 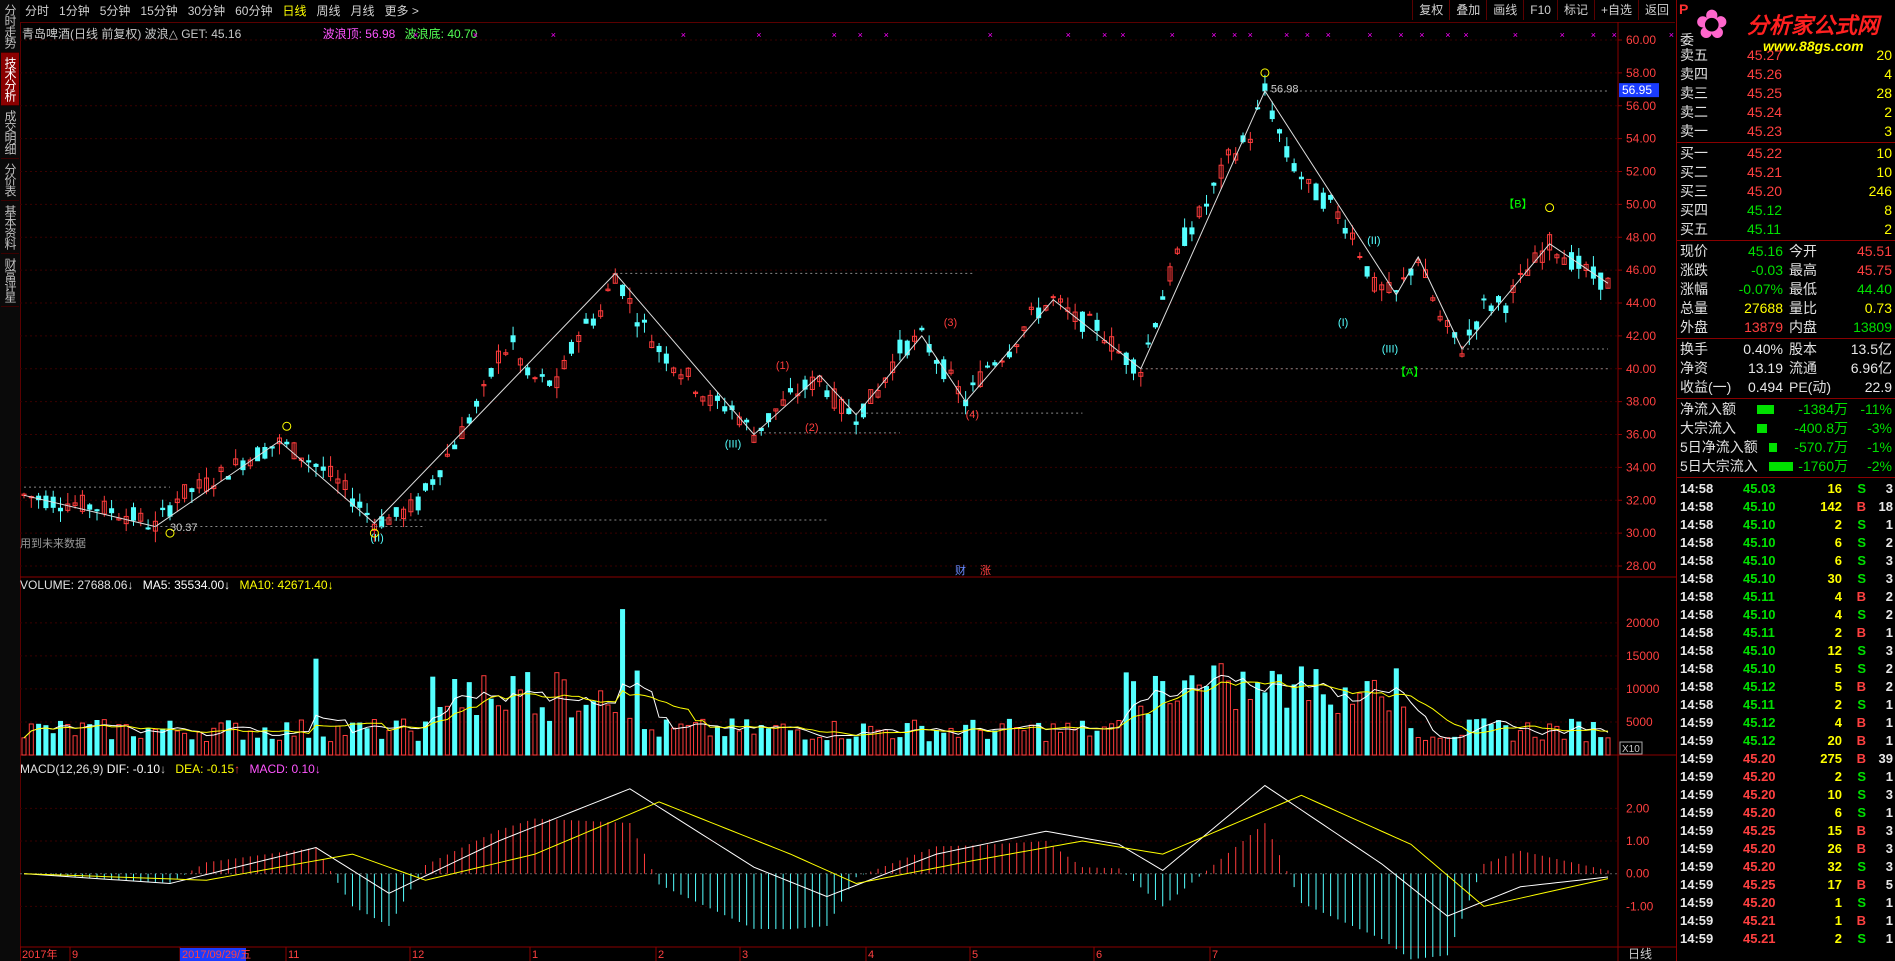 I want to click on tick-count: 1, so click(x=1889, y=938).